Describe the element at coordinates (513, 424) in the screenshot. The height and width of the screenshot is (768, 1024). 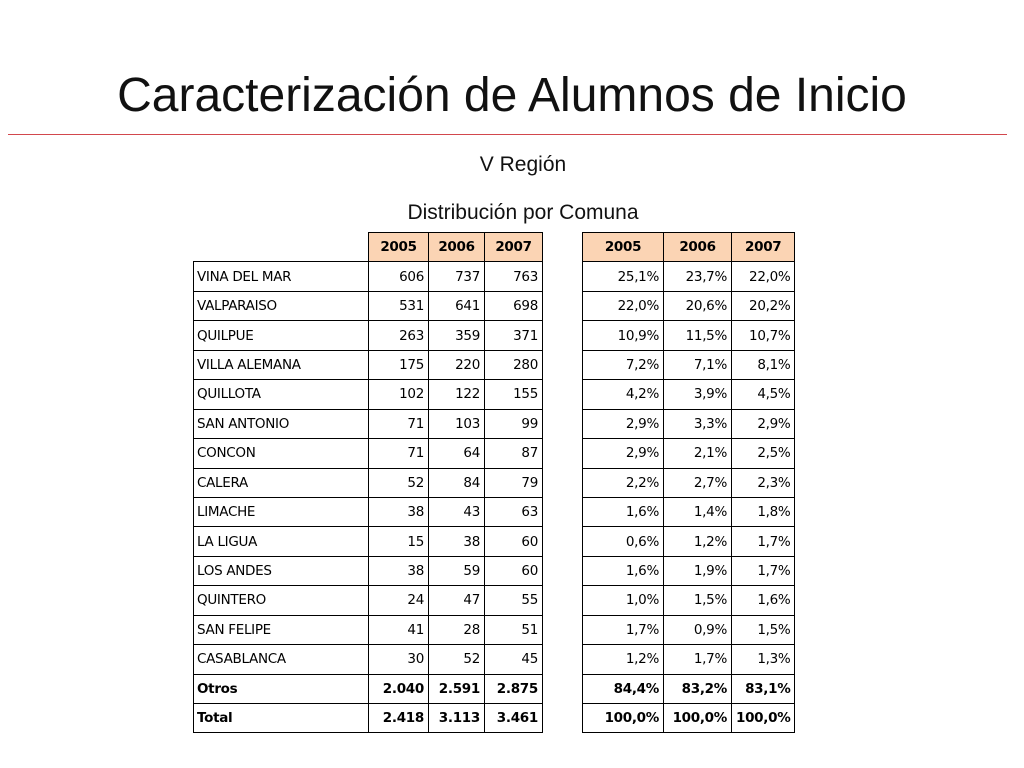
I see `count-cell: 99` at that location.